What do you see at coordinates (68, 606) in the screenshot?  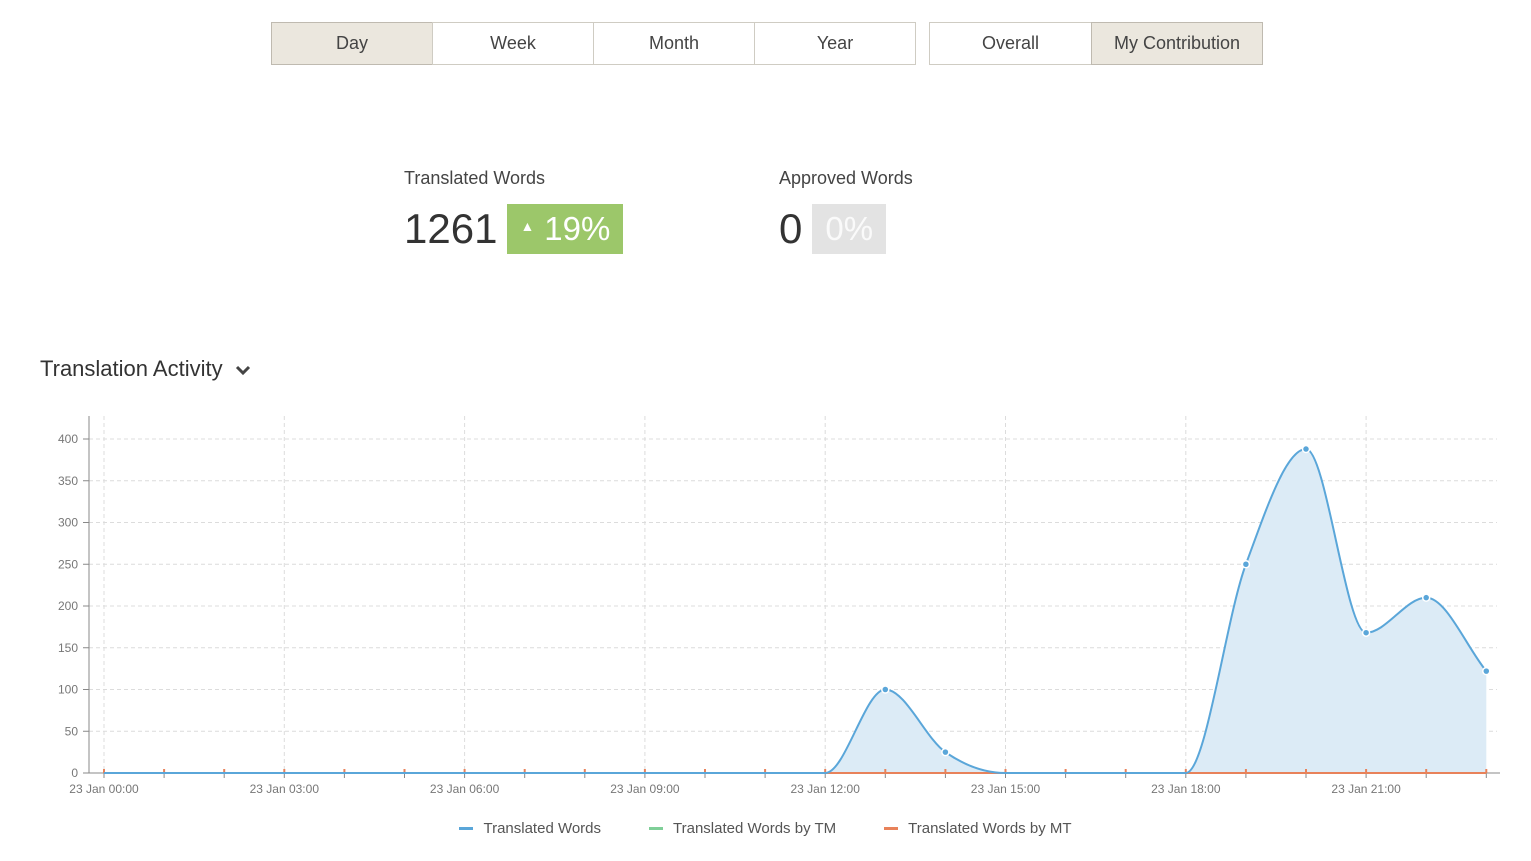 I see `y-tick-label: 200` at bounding box center [68, 606].